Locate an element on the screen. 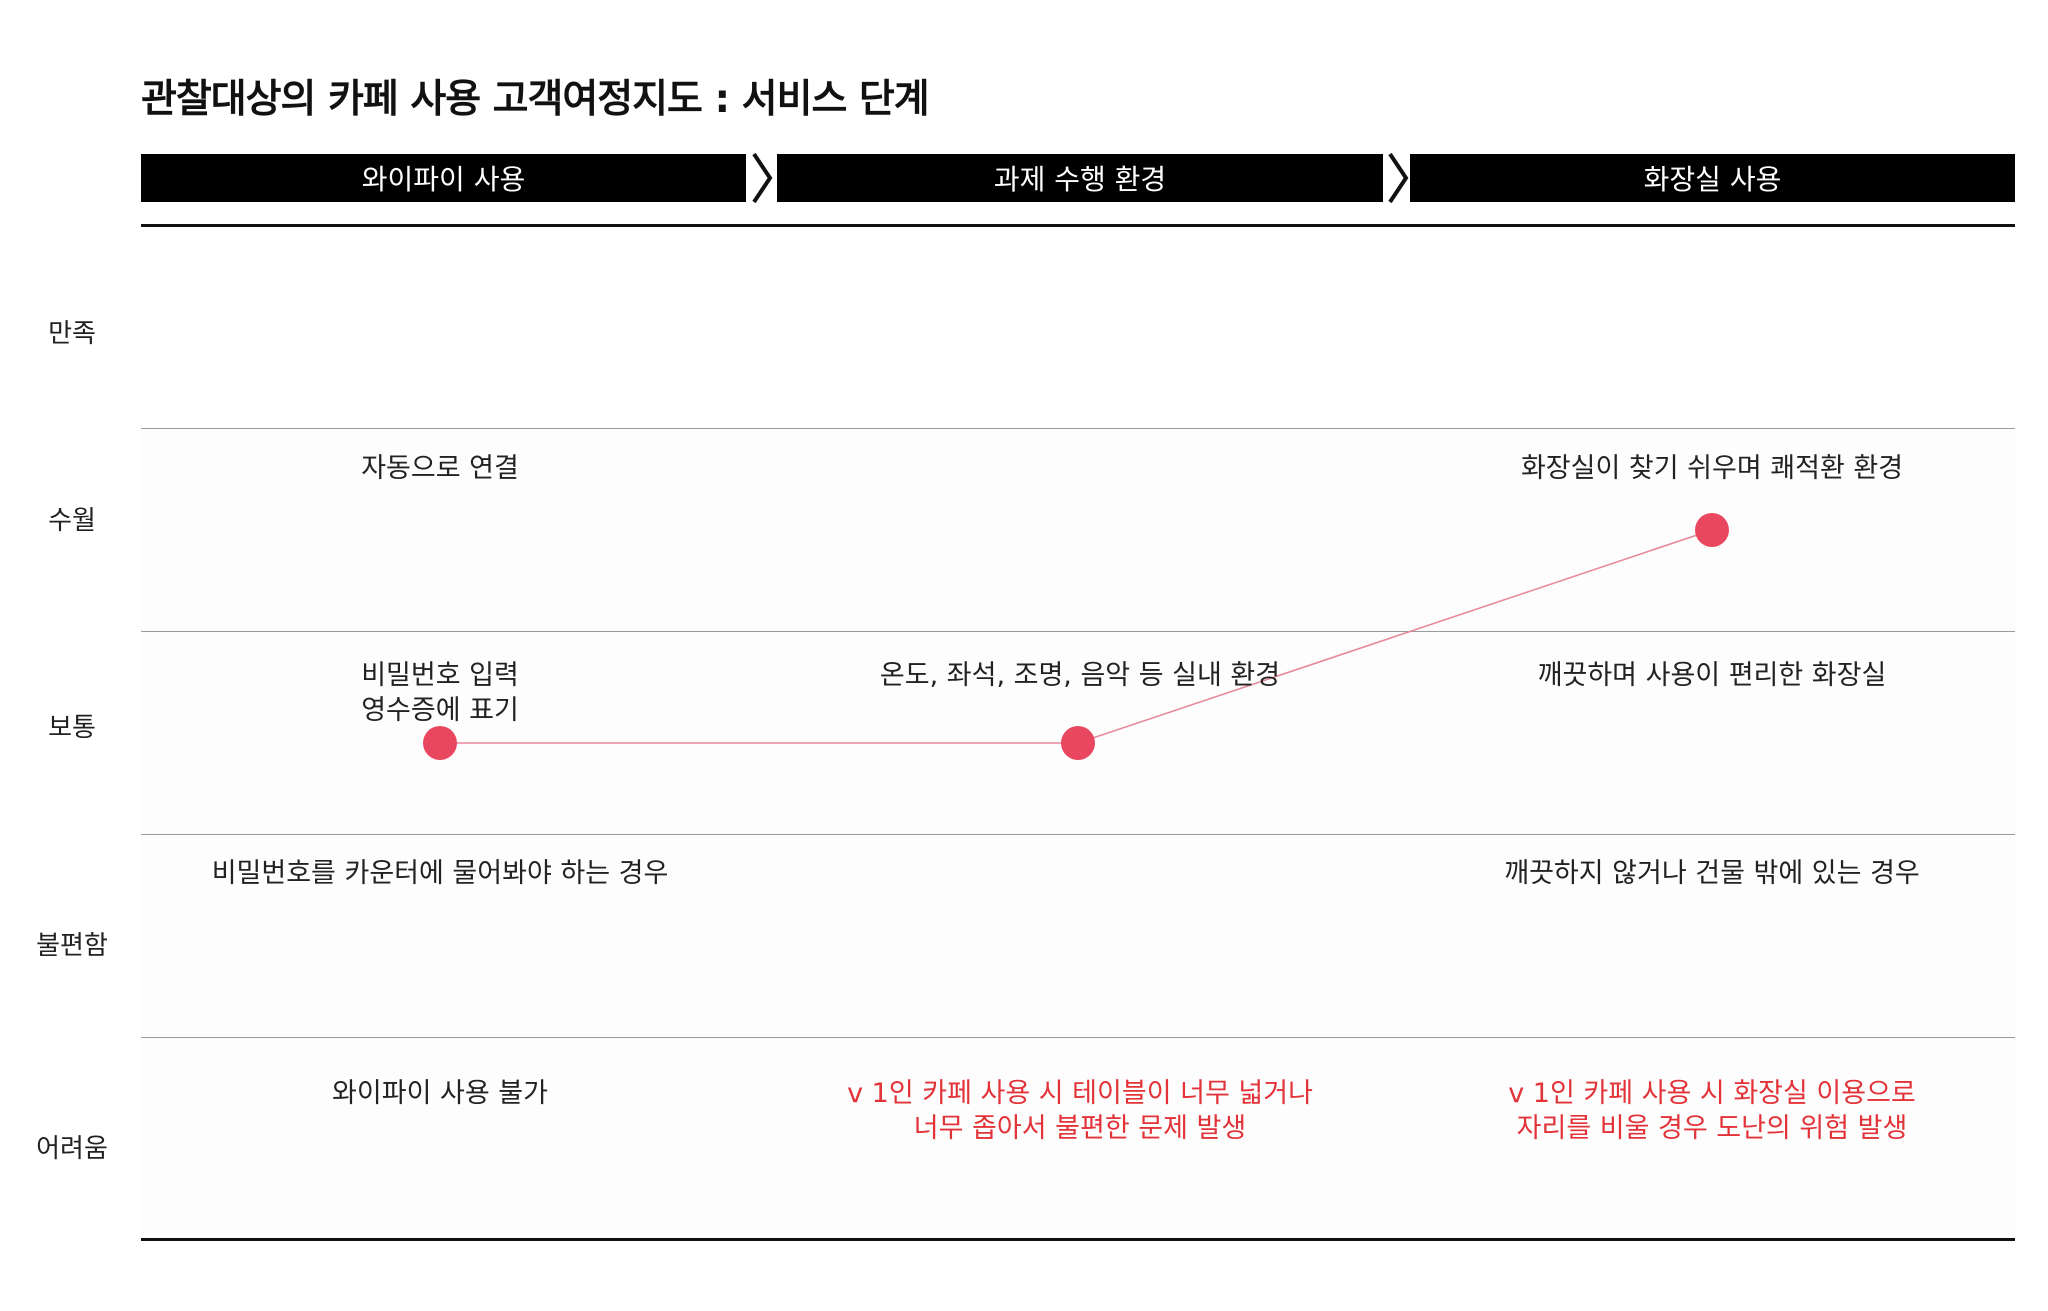 The width and height of the screenshot is (2048, 1311). stage-wifi: 와이파이 사용 is located at coordinates (443, 178).